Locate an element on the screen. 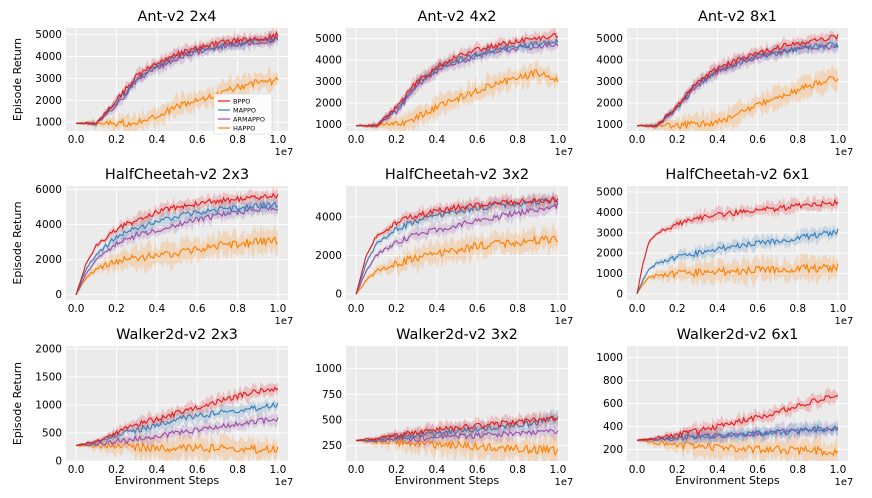 The image size is (872, 498). y-tick-label: 200 is located at coordinates (613, 450).